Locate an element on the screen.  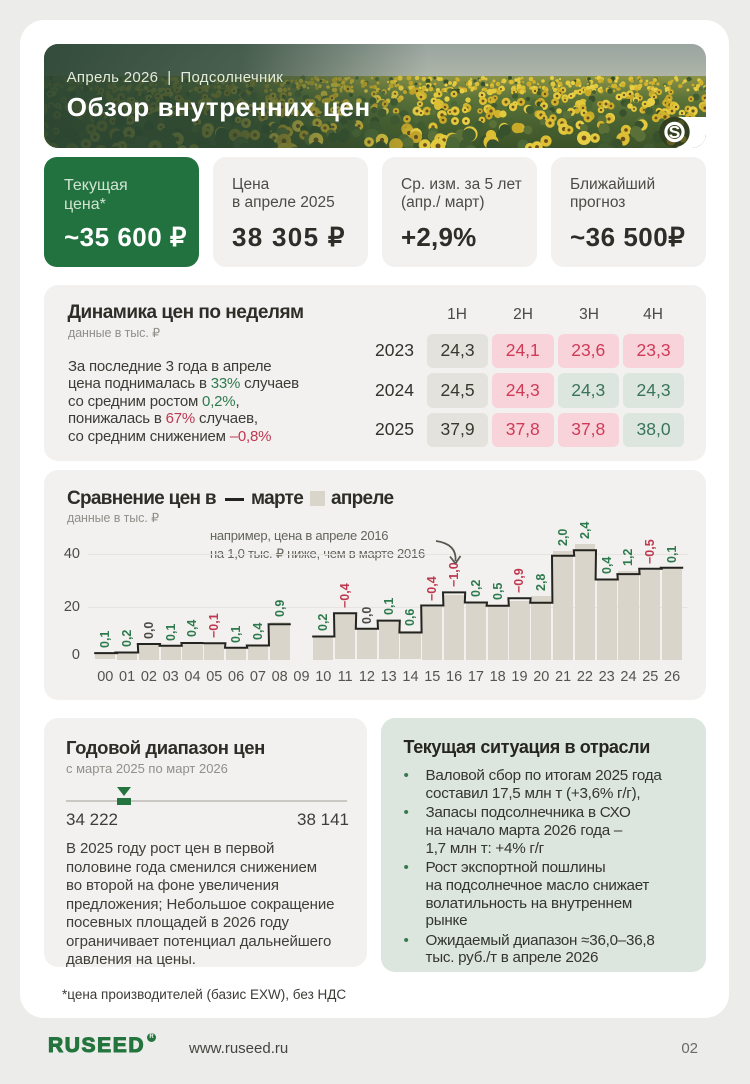
svg-text: S is located at coordinates (675, 132).